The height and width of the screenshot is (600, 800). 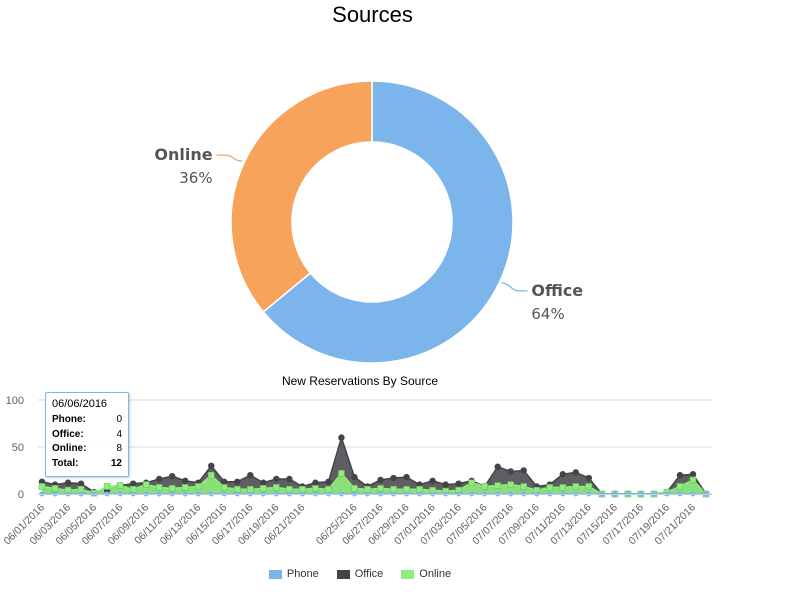 I want to click on tooltip-row-office: Office: 4, so click(x=87, y=435).